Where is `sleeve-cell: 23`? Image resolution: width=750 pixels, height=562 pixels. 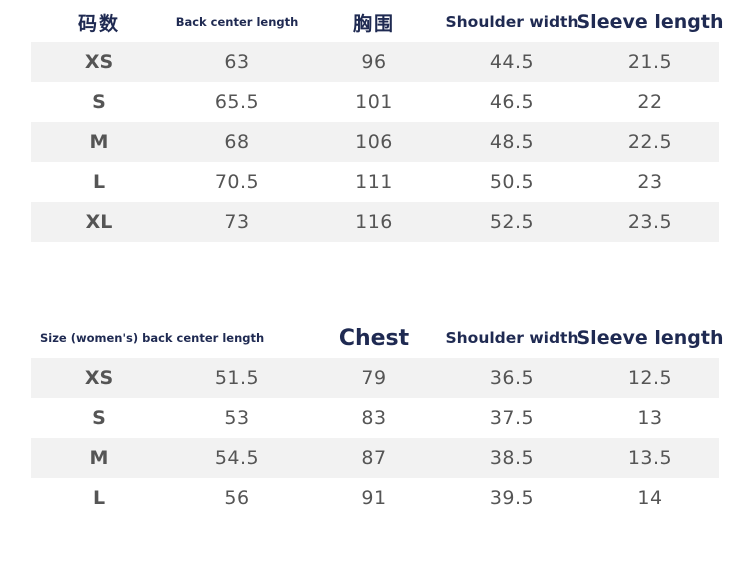
sleeve-cell: 23 is located at coordinates (650, 182).